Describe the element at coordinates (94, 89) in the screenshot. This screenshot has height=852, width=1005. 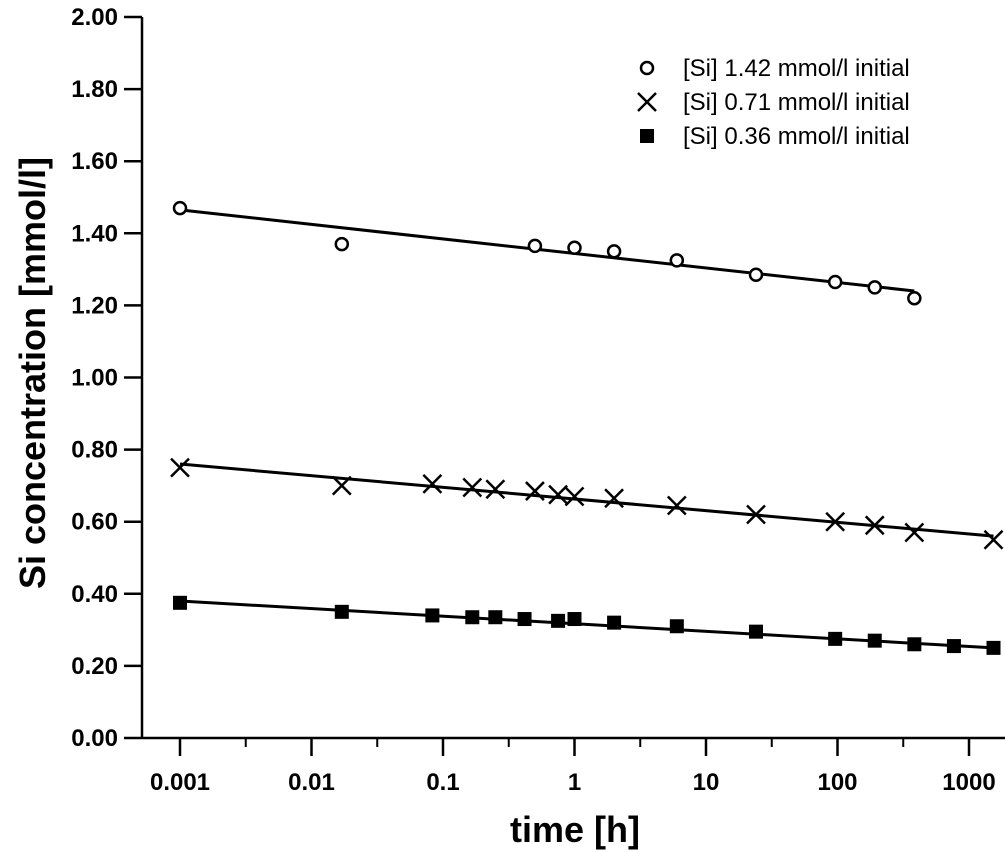
I see `y-tick-label: 1.80` at that location.